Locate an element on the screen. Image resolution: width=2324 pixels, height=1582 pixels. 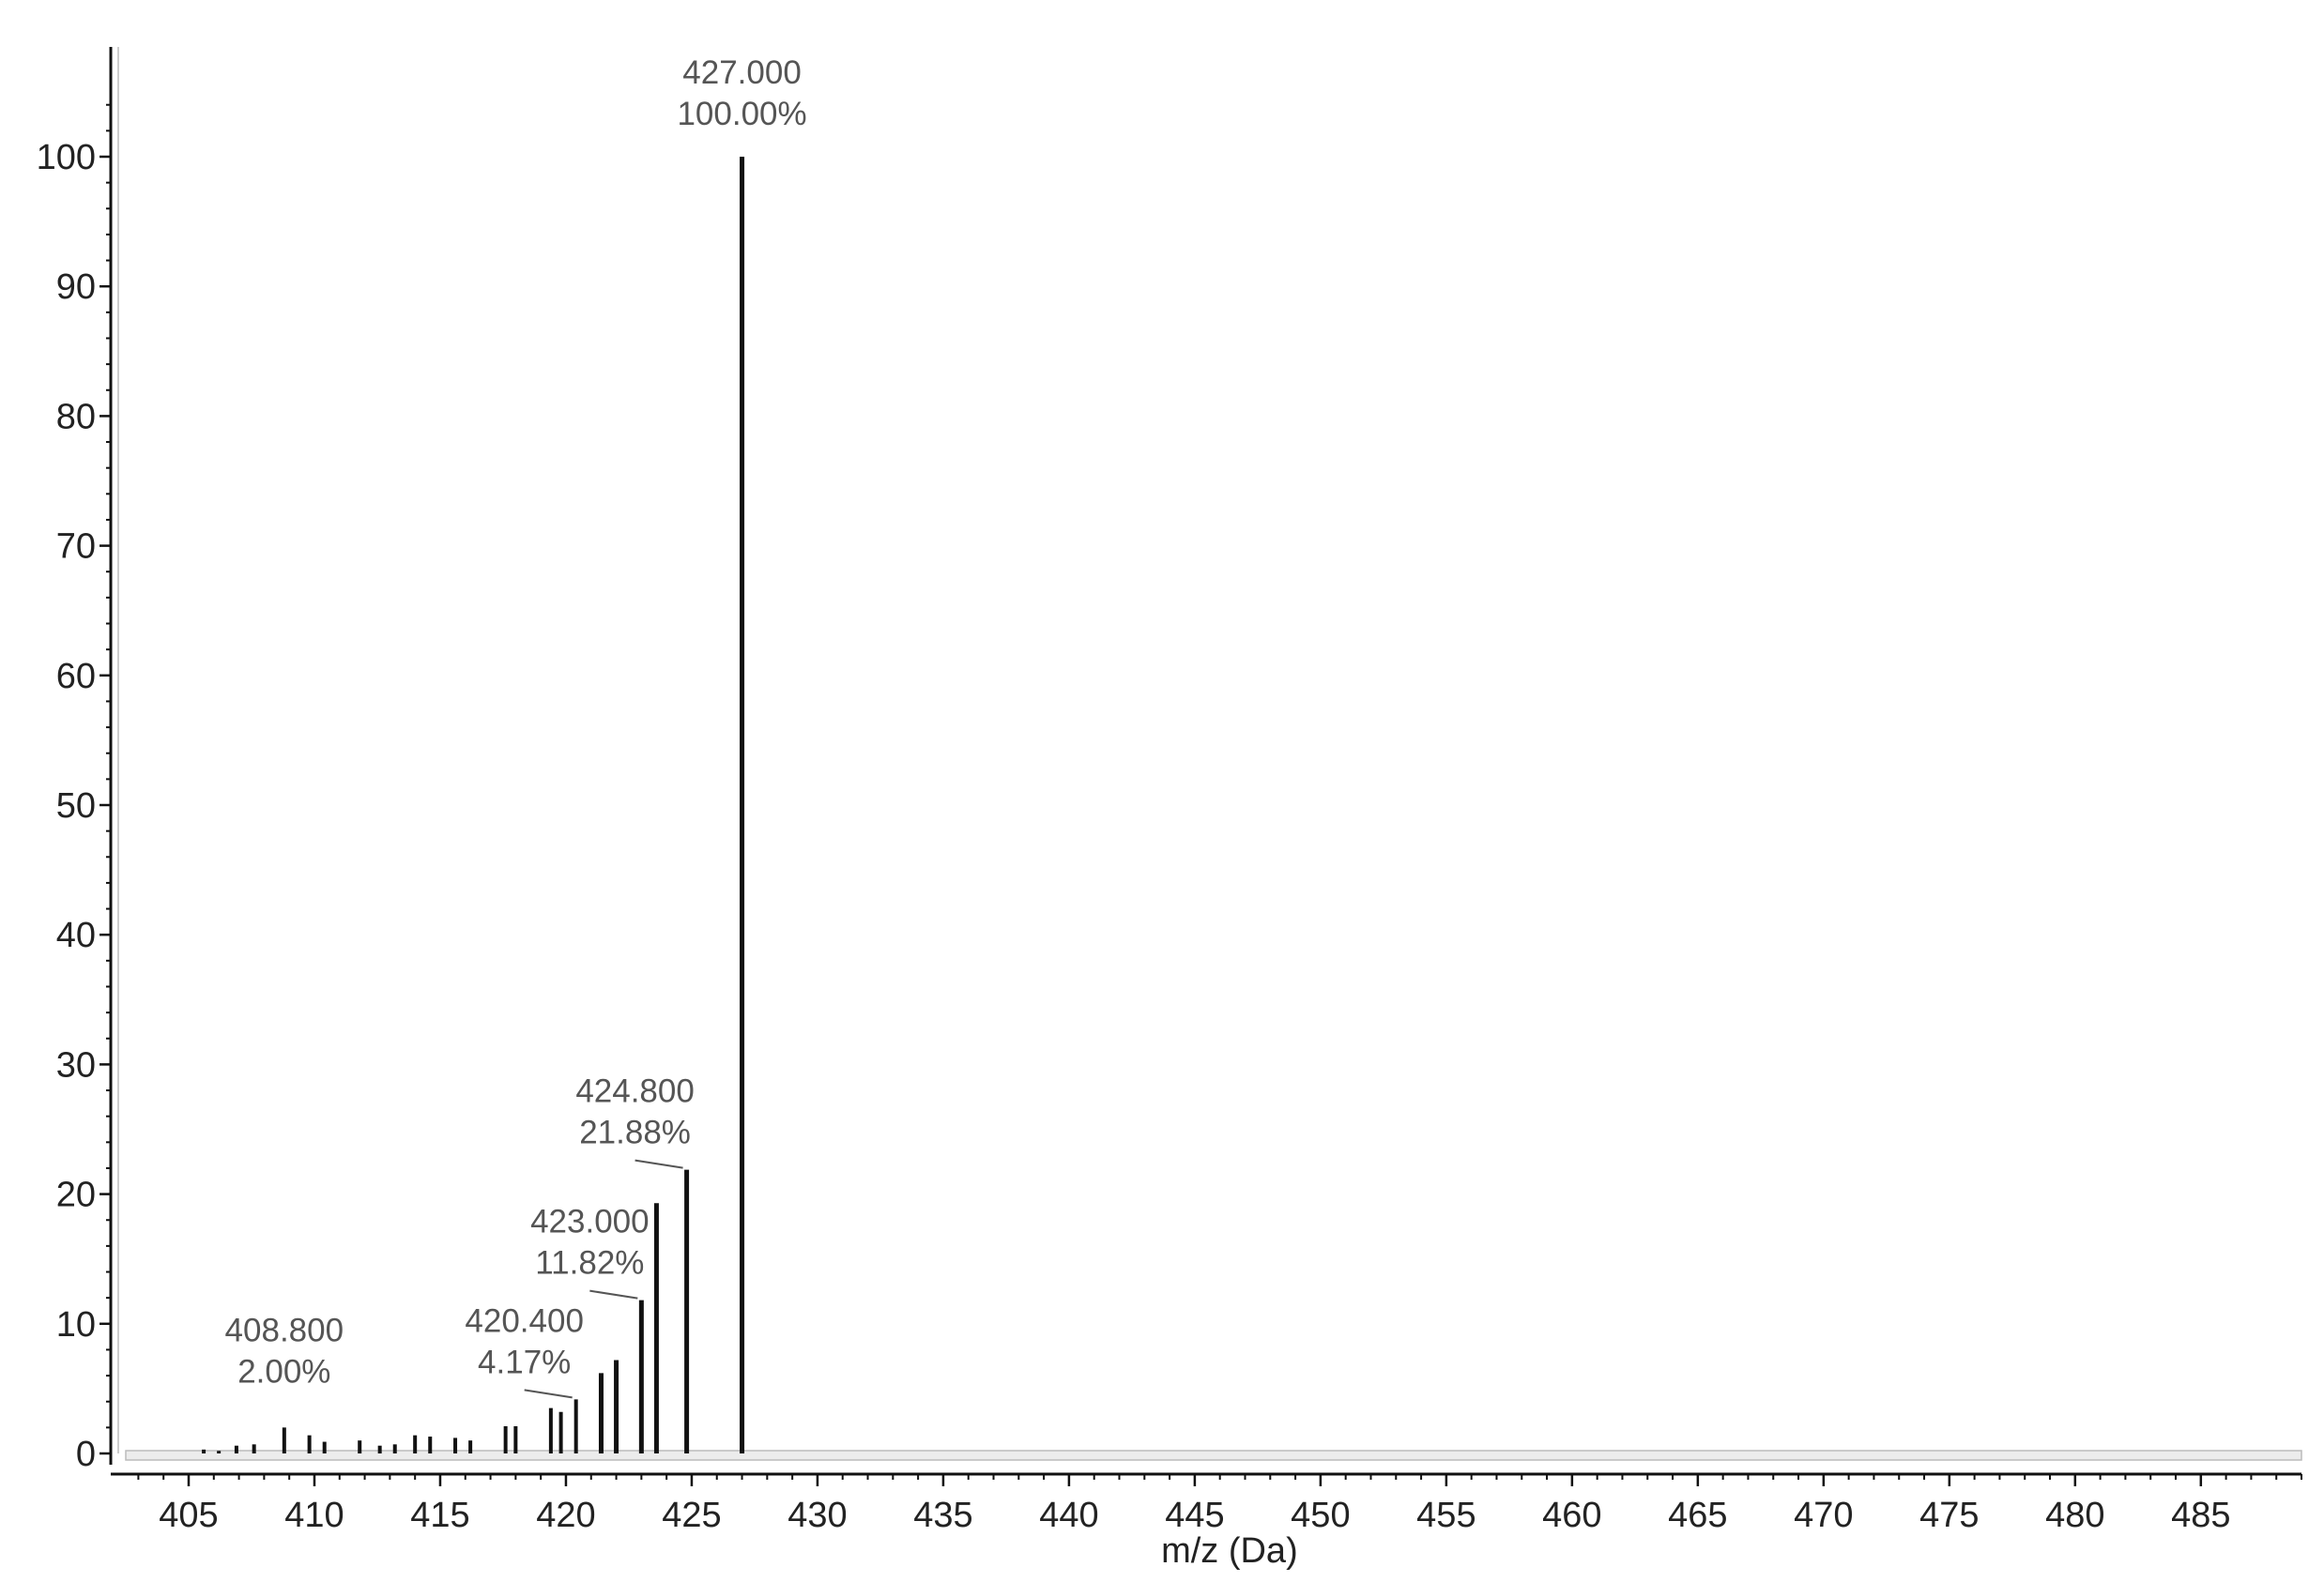
x-tick-label: 475 is located at coordinates (1949, 1515).